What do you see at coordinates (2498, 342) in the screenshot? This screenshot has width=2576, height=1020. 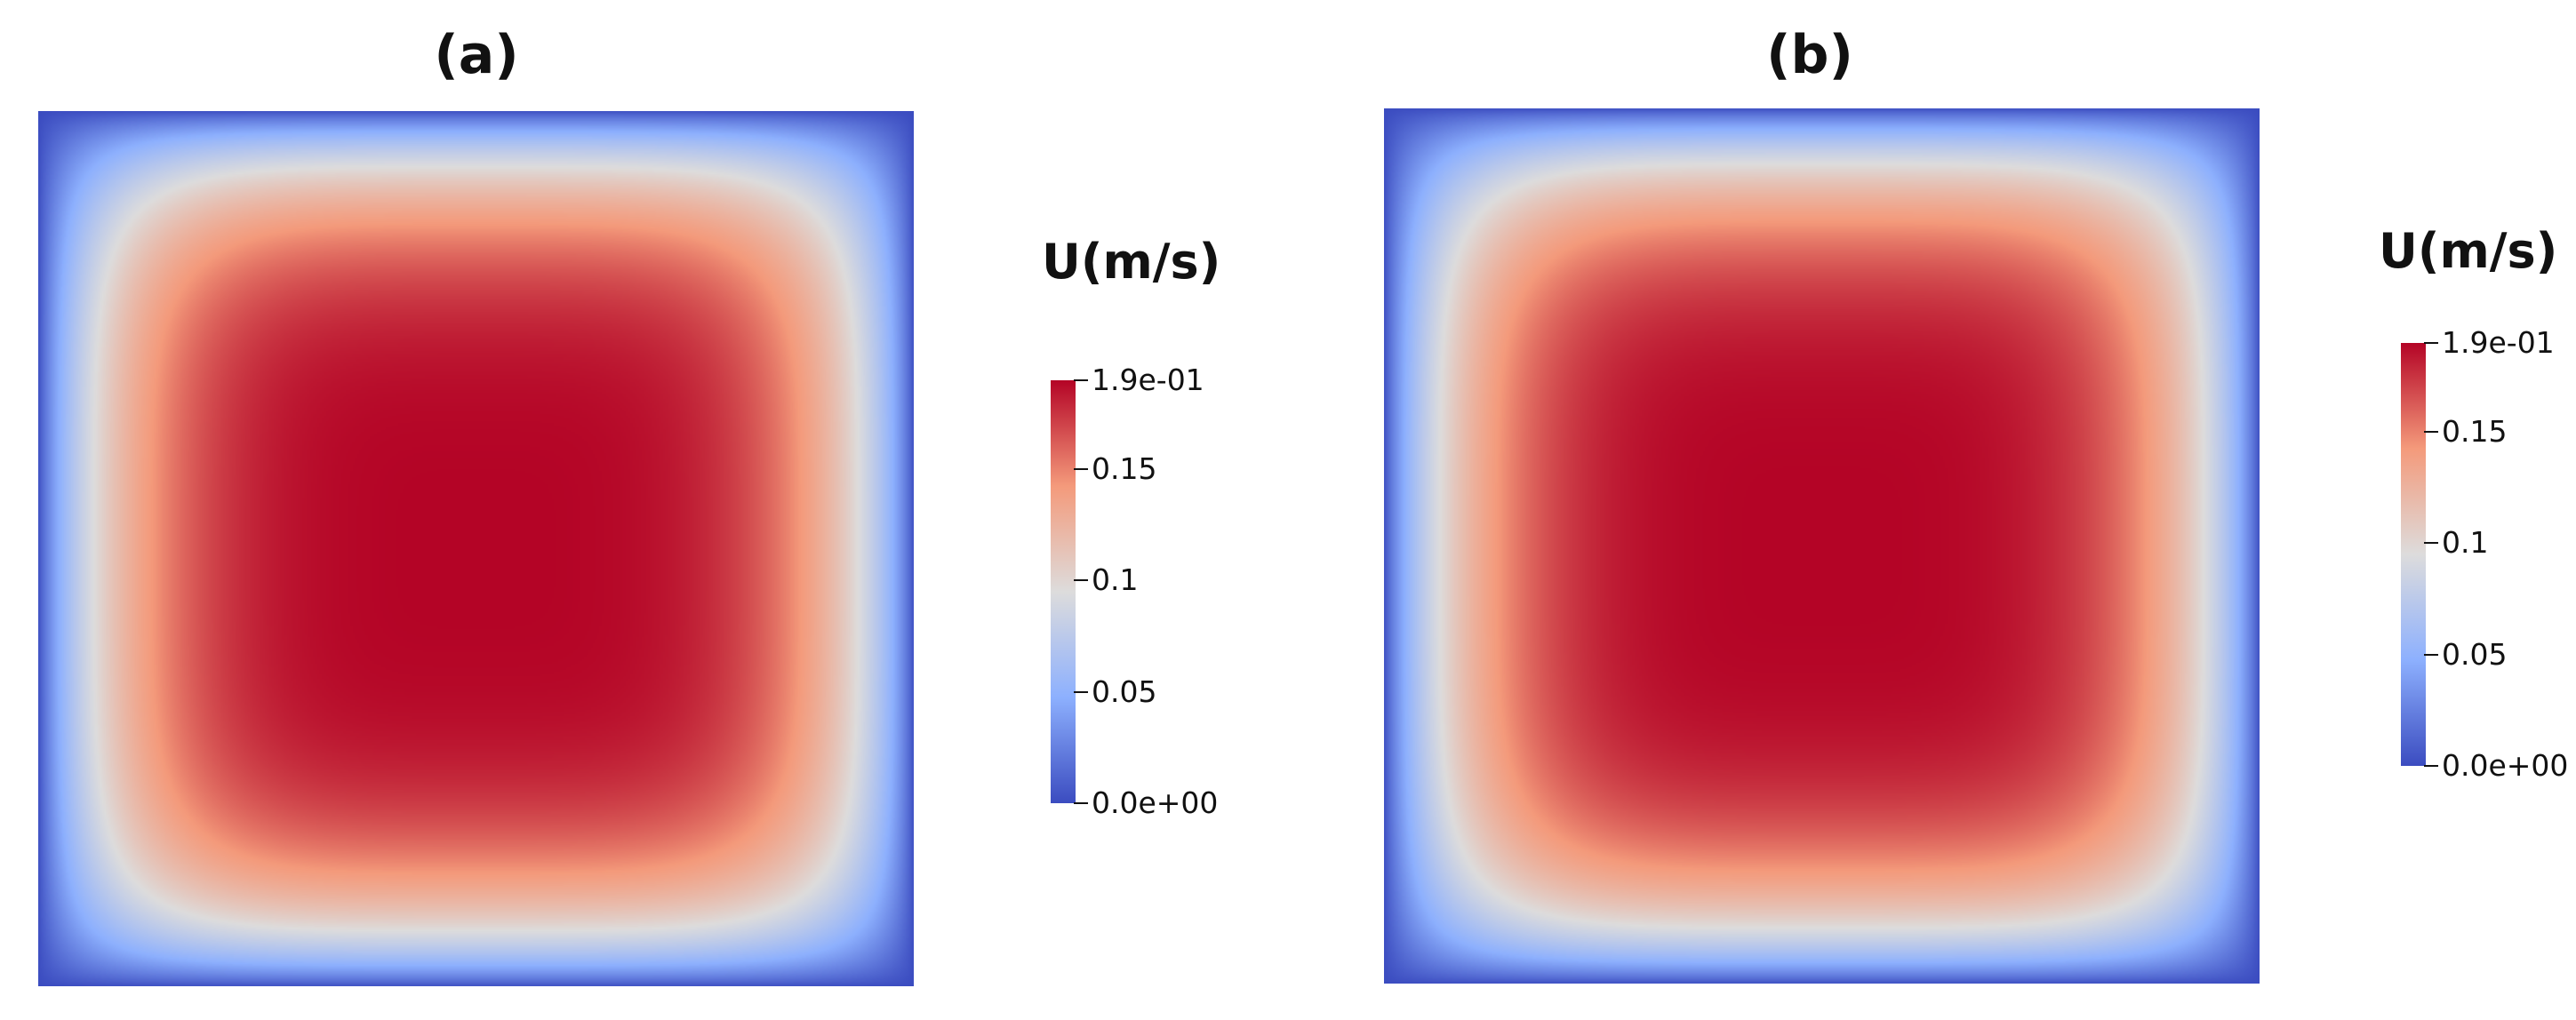 I see `panel-b-tick-label: 1.9e-01` at bounding box center [2498, 342].